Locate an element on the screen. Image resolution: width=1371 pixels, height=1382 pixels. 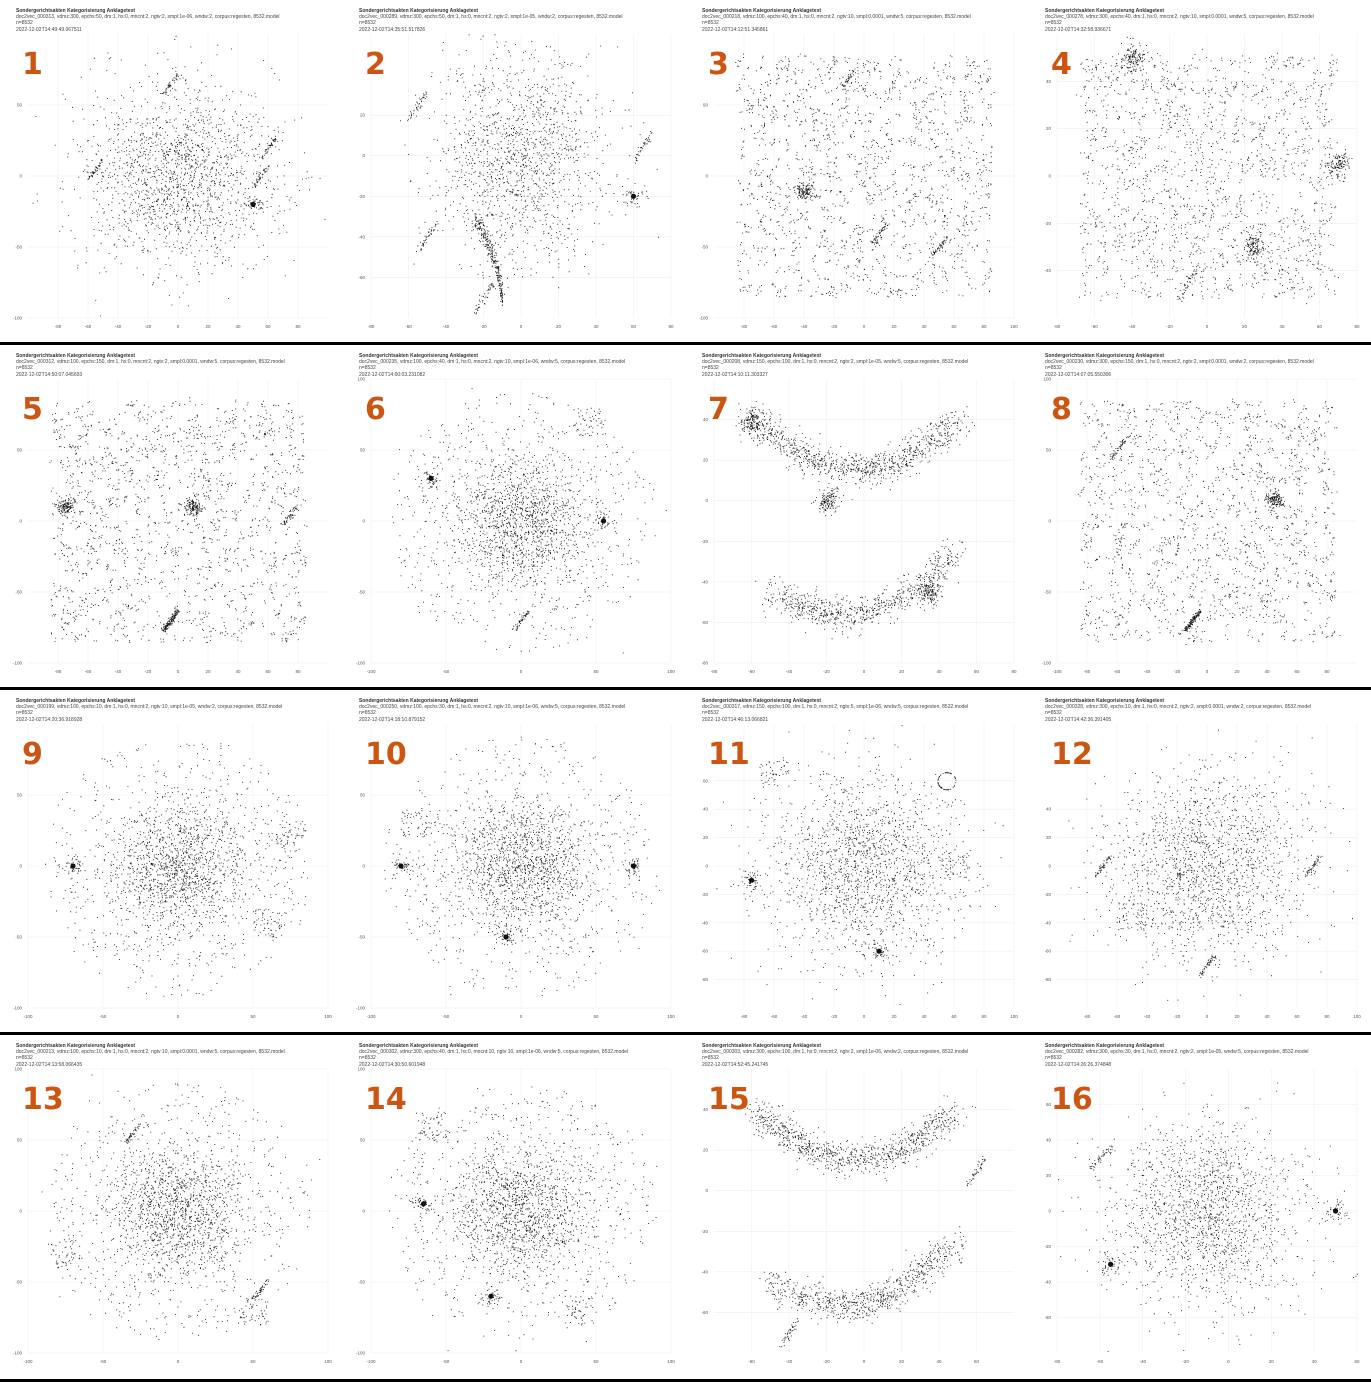
x-tick-label: 80 is located at coordinates (1014, 671).